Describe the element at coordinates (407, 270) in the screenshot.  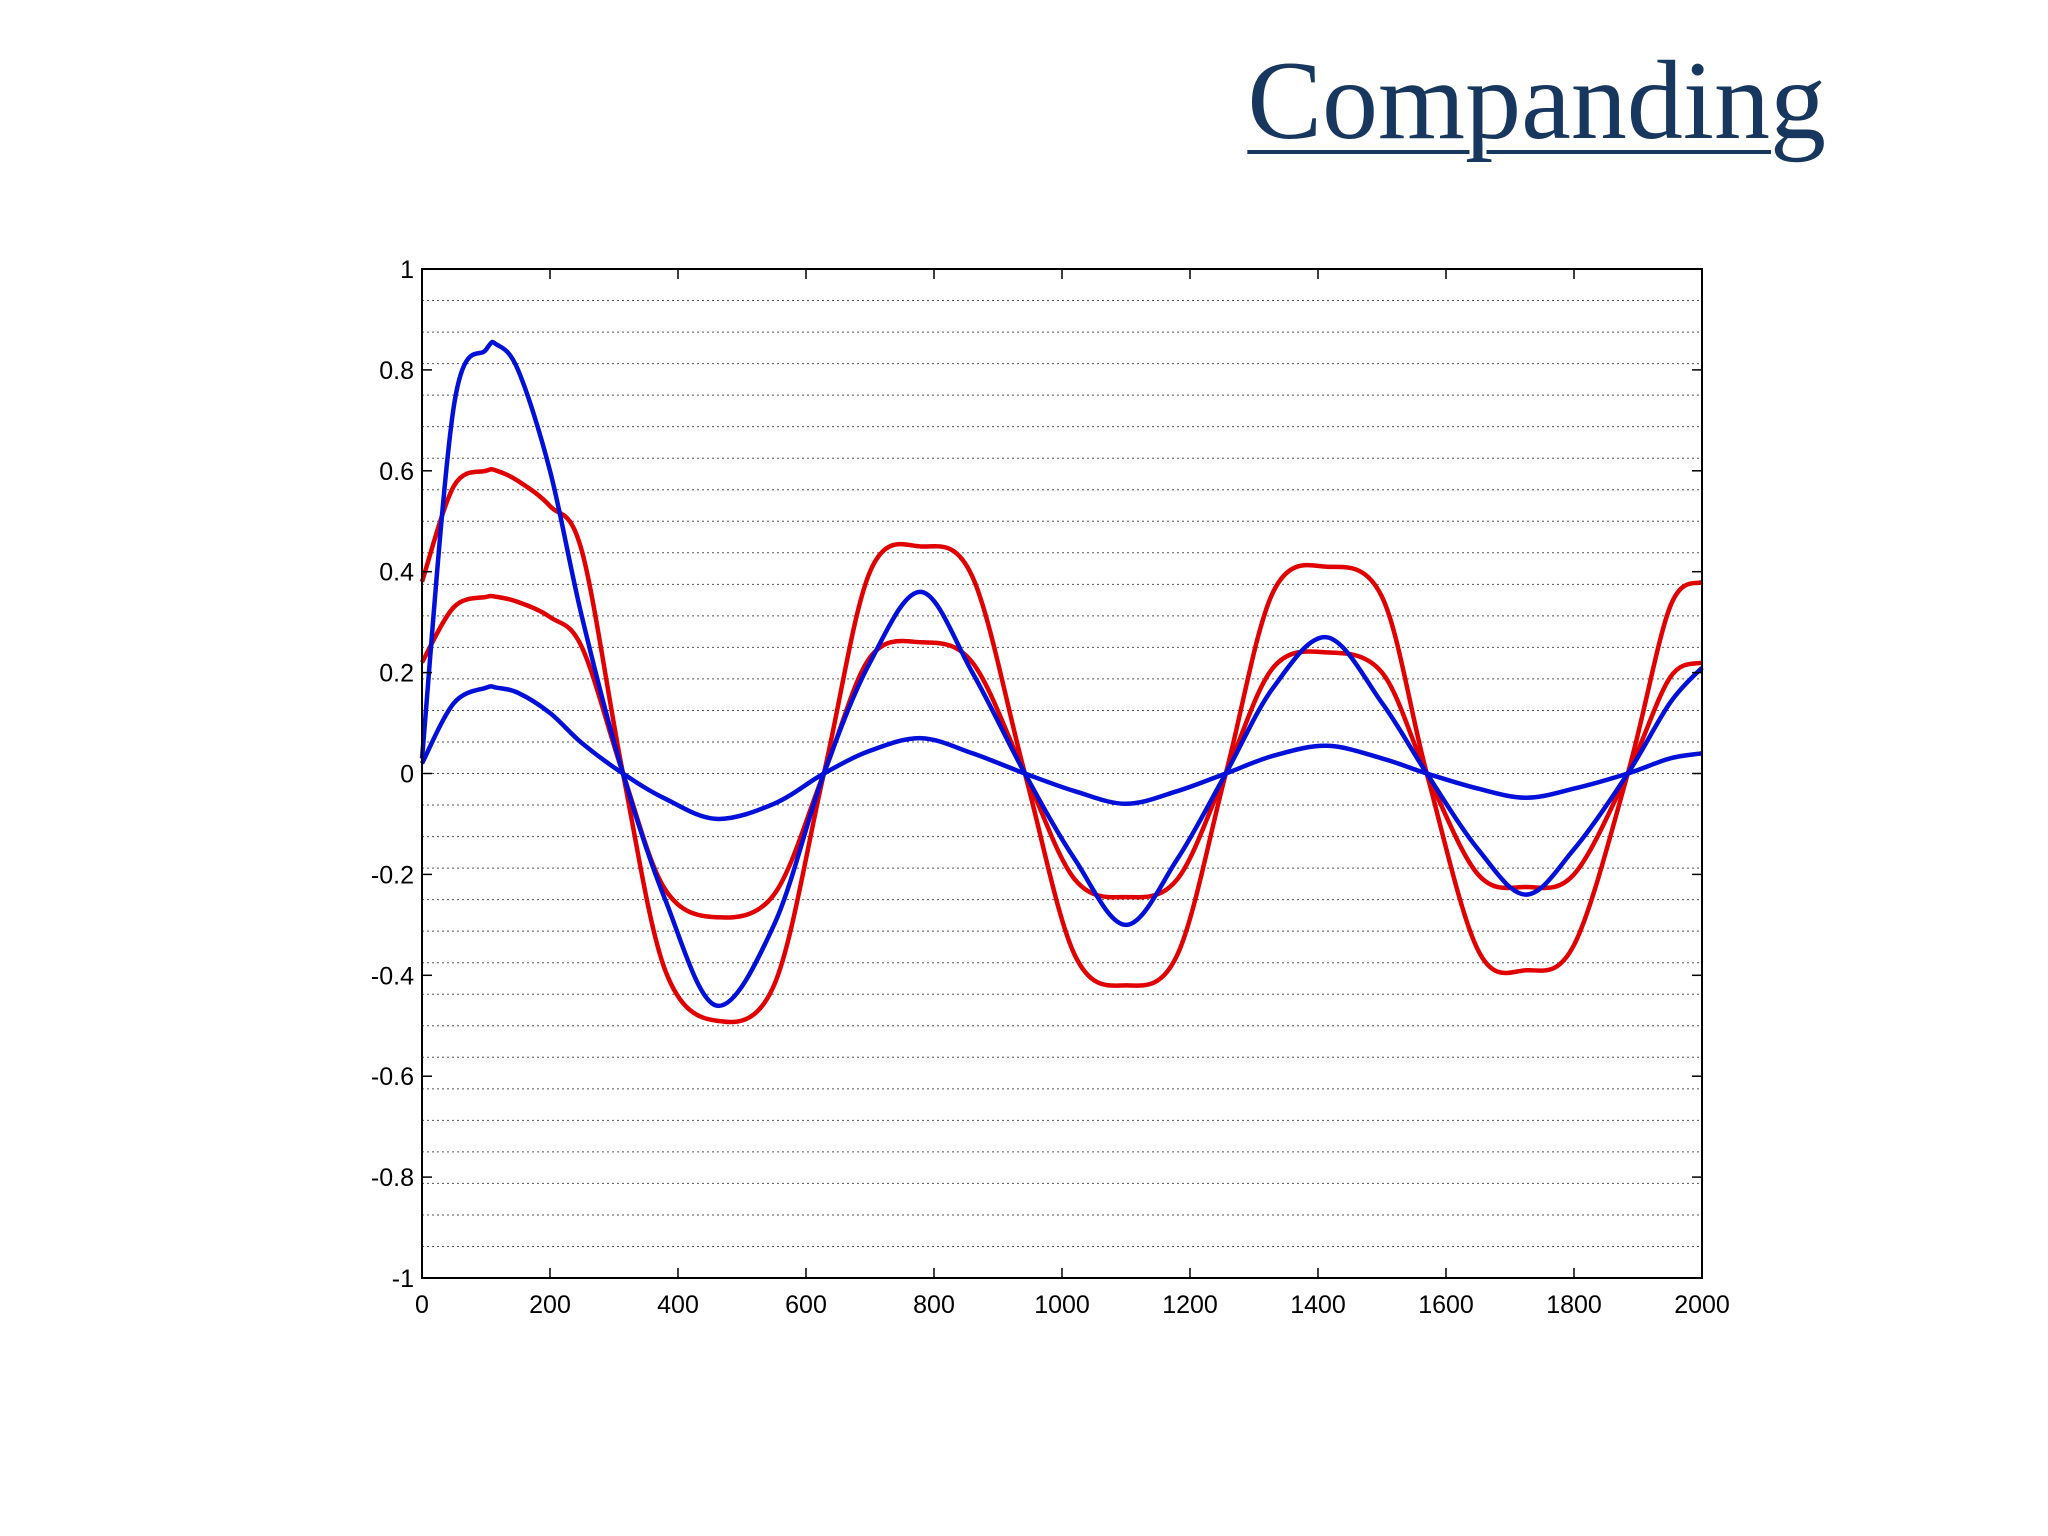
I see `y-tick-label: 1` at that location.